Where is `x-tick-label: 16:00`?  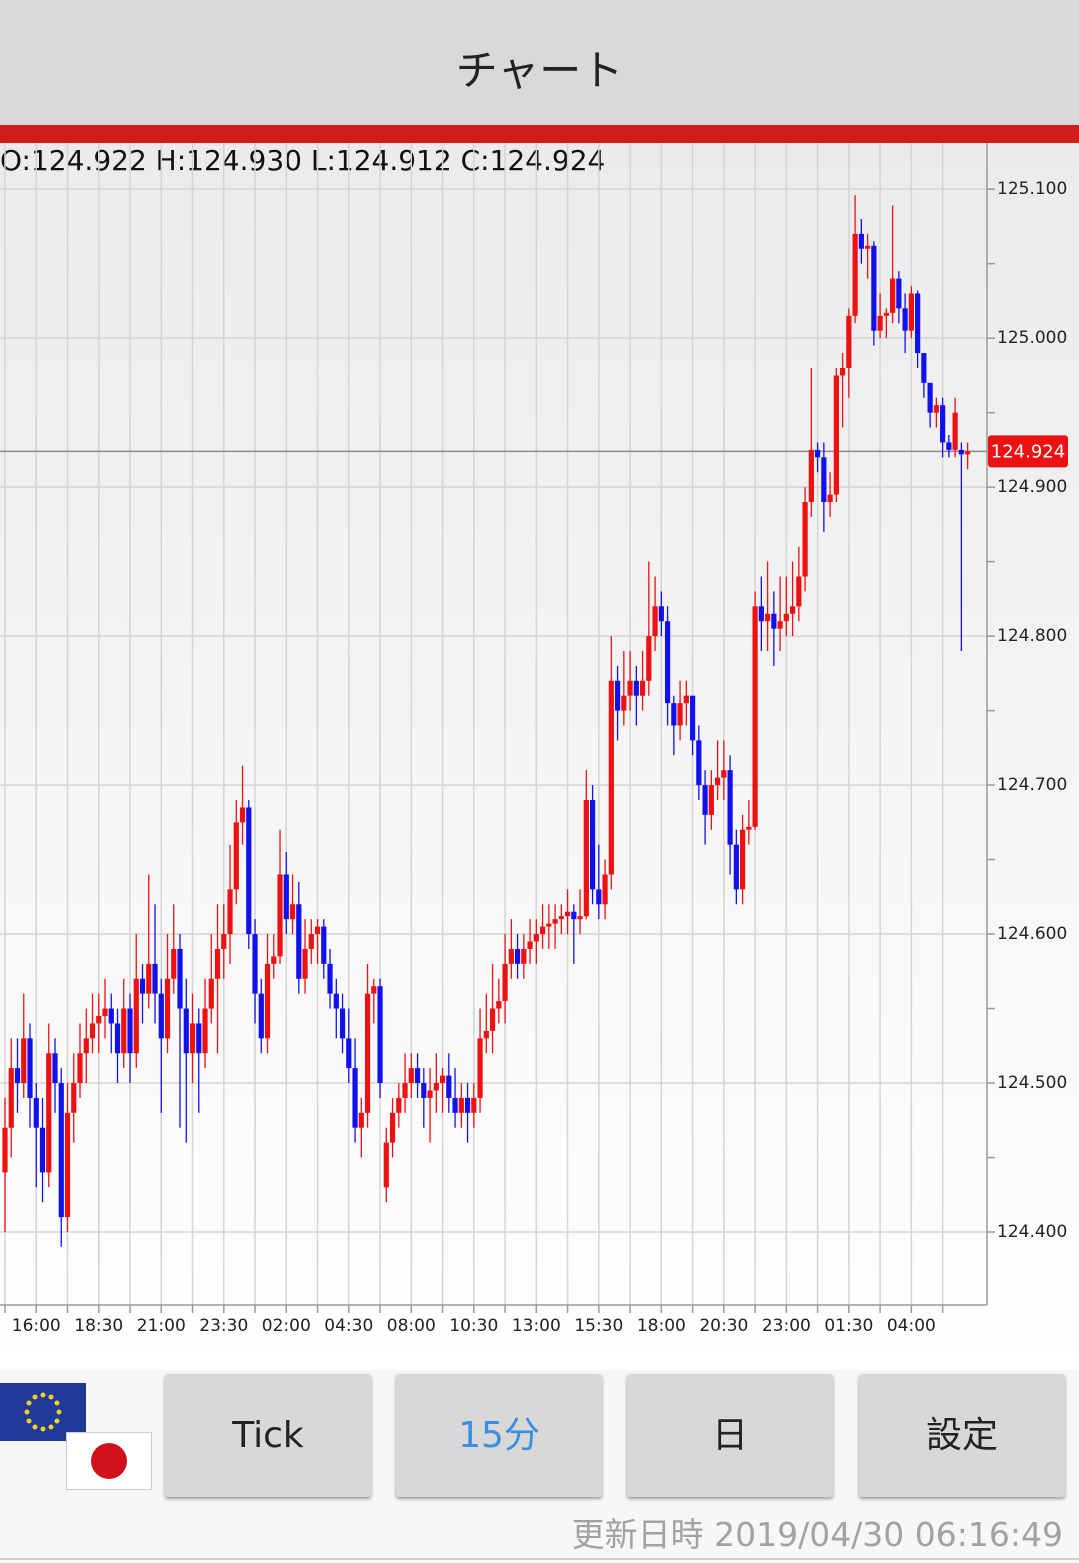 x-tick-label: 16:00 is located at coordinates (36, 1326).